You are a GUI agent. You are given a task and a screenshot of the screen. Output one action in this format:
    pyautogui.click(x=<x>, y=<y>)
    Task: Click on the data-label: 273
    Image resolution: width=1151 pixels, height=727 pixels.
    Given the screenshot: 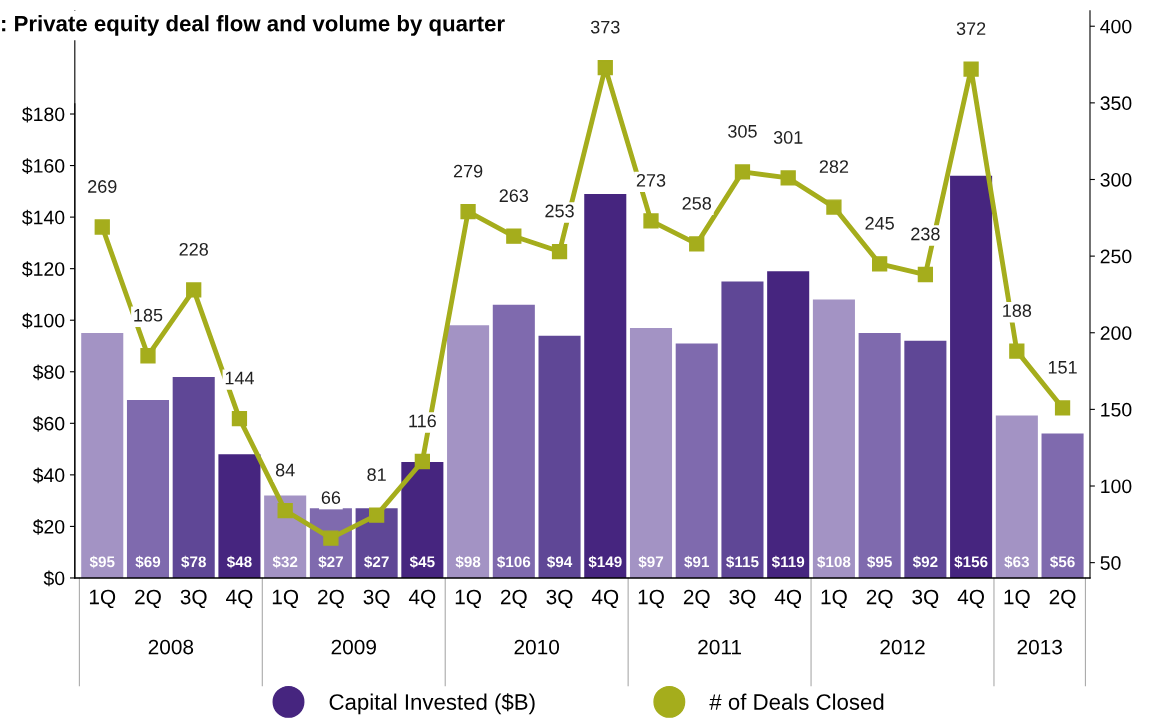 What is the action you would take?
    pyautogui.click(x=651, y=180)
    